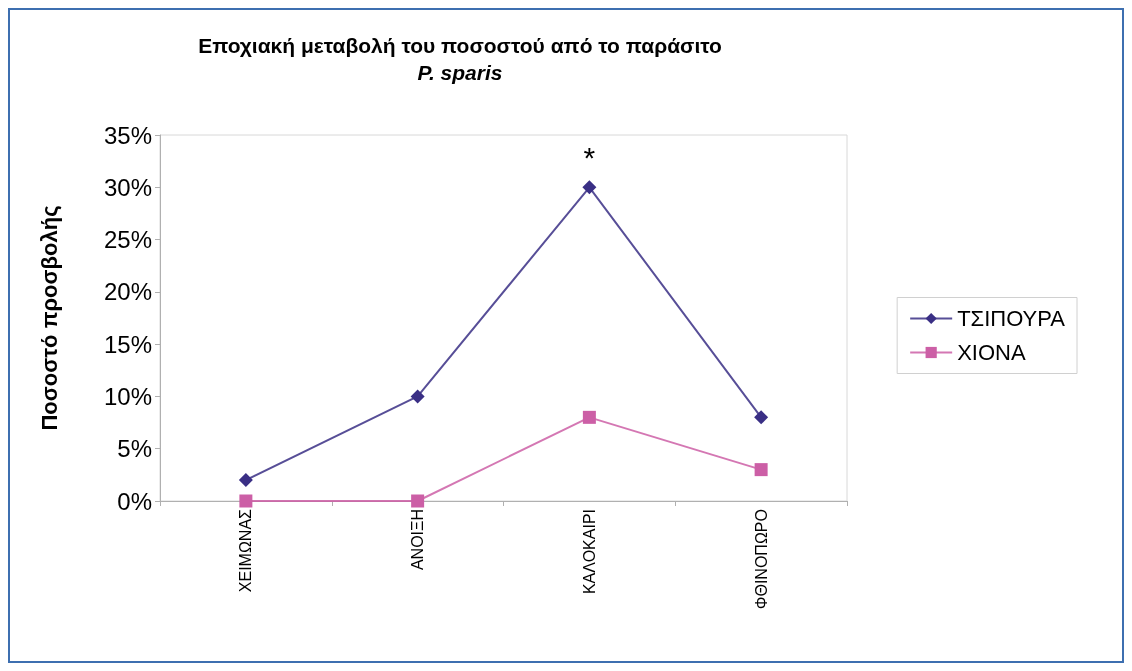 The height and width of the screenshot is (671, 1132). Describe the element at coordinates (127, 240) in the screenshot. I see `y-tick-label: 25%` at that location.